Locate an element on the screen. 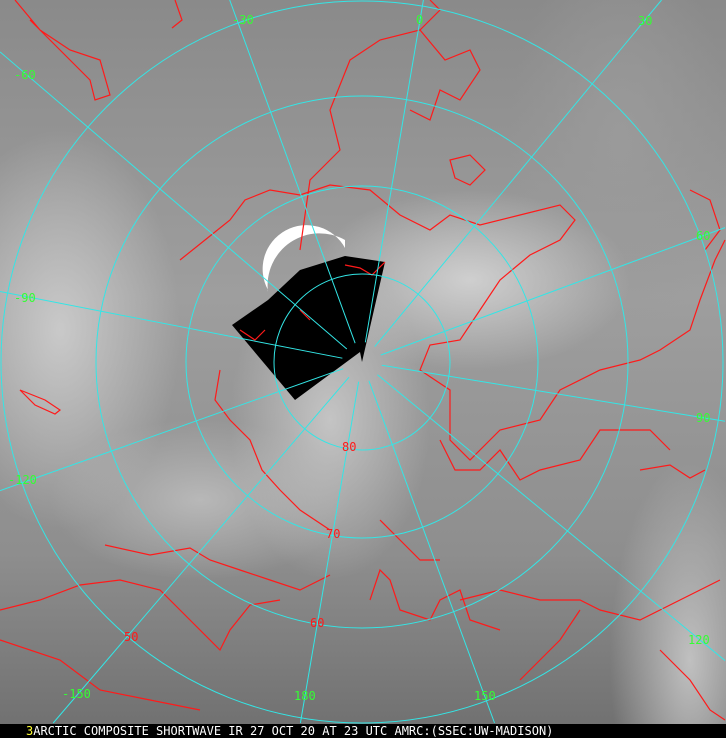  lon-label: -90 is located at coordinates (25, 298).